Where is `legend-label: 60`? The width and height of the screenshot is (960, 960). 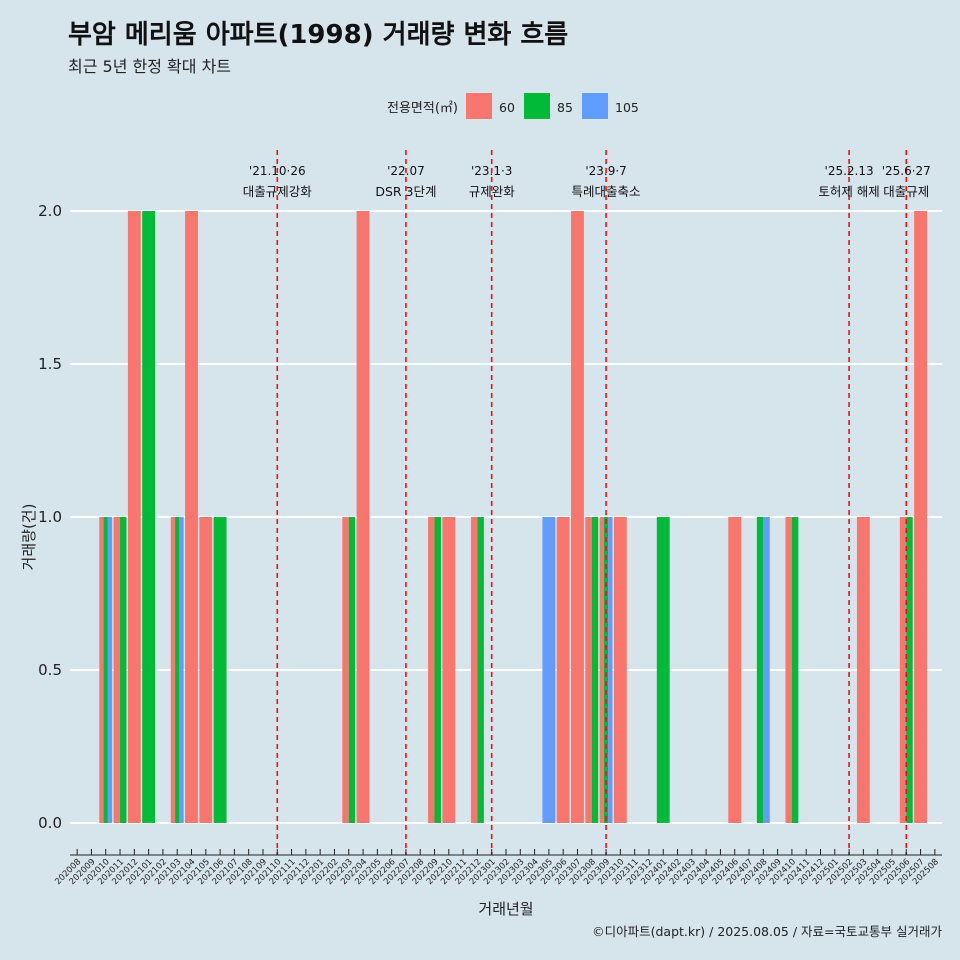 legend-label: 60 is located at coordinates (507, 107).